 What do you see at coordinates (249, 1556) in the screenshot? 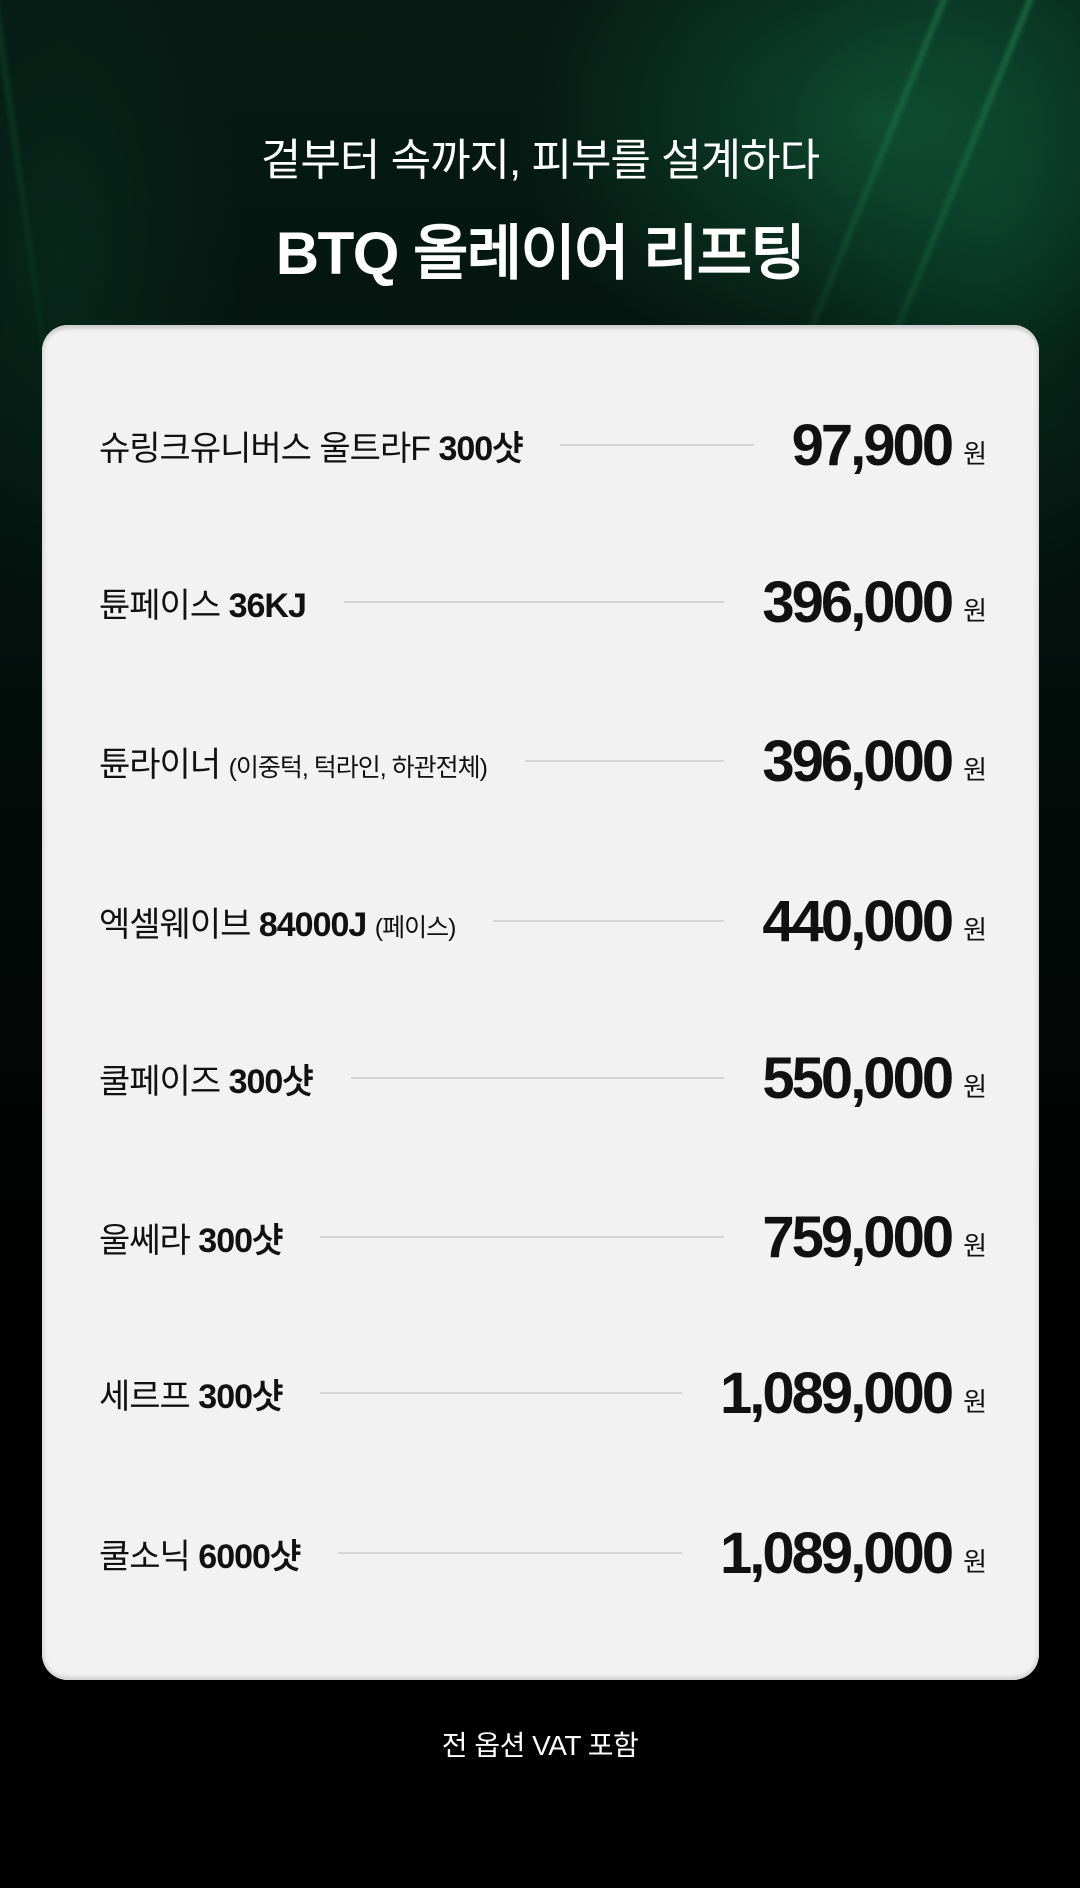
I see `item-spec: 6000샷` at bounding box center [249, 1556].